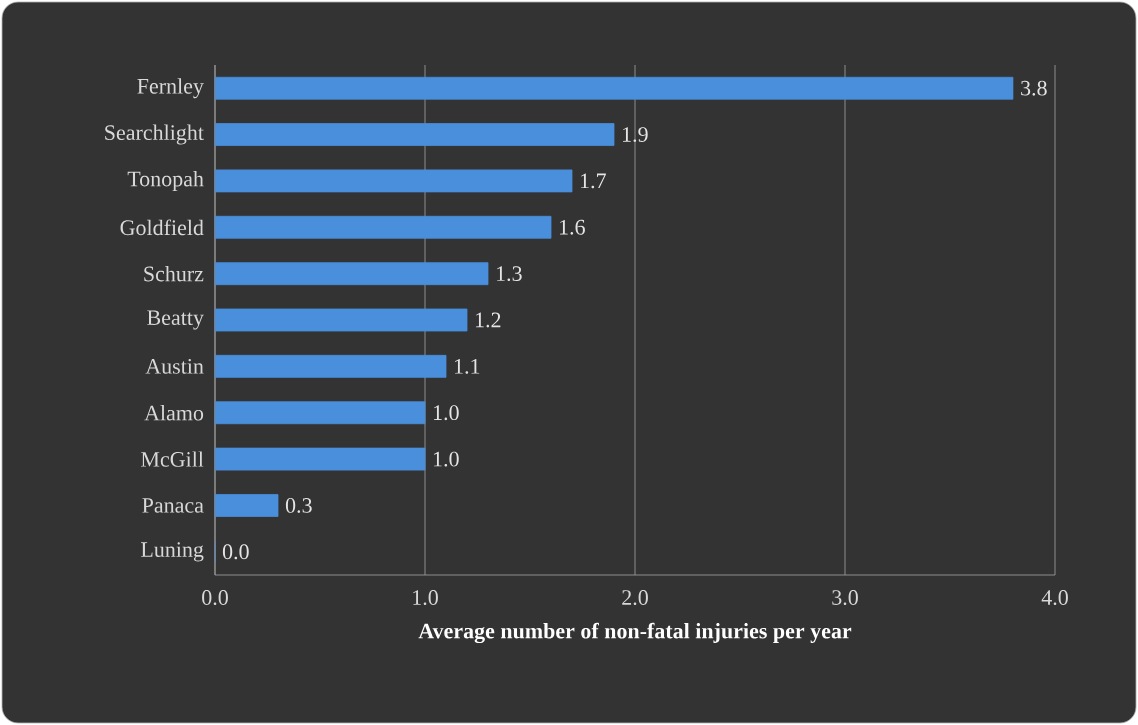  What do you see at coordinates (1034, 88) in the screenshot?
I see `data-label: 3.8` at bounding box center [1034, 88].